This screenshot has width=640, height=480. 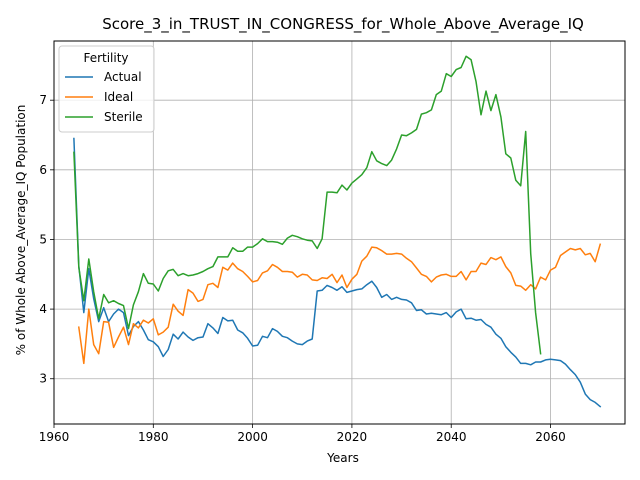 I want to click on y-axis-ticks: 3 4 5 6 7, so click(x=46, y=239).